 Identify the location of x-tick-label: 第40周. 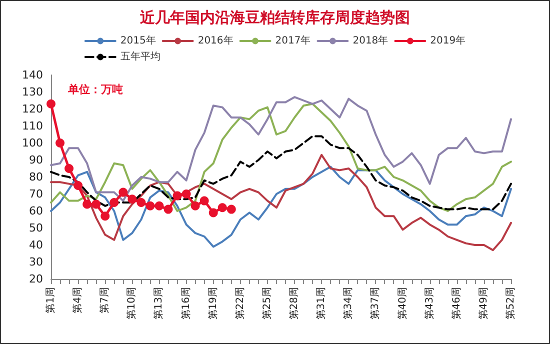
(402, 303).